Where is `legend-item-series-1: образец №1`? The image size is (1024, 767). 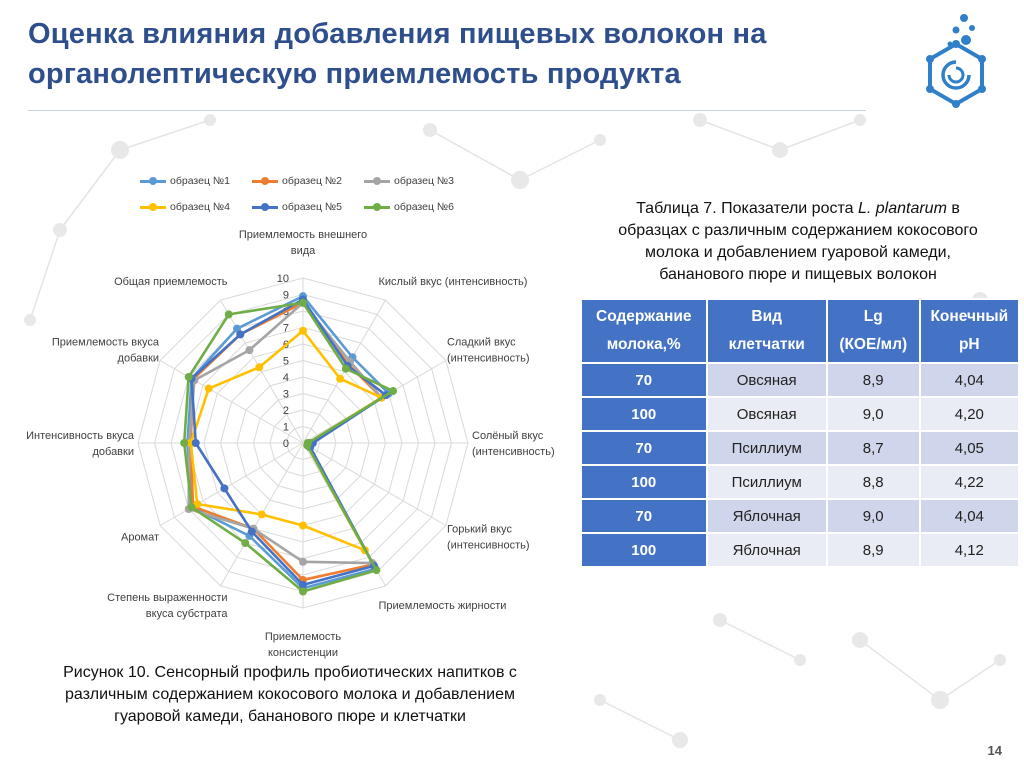
legend-item-series-1: образец №1 is located at coordinates (196, 181).